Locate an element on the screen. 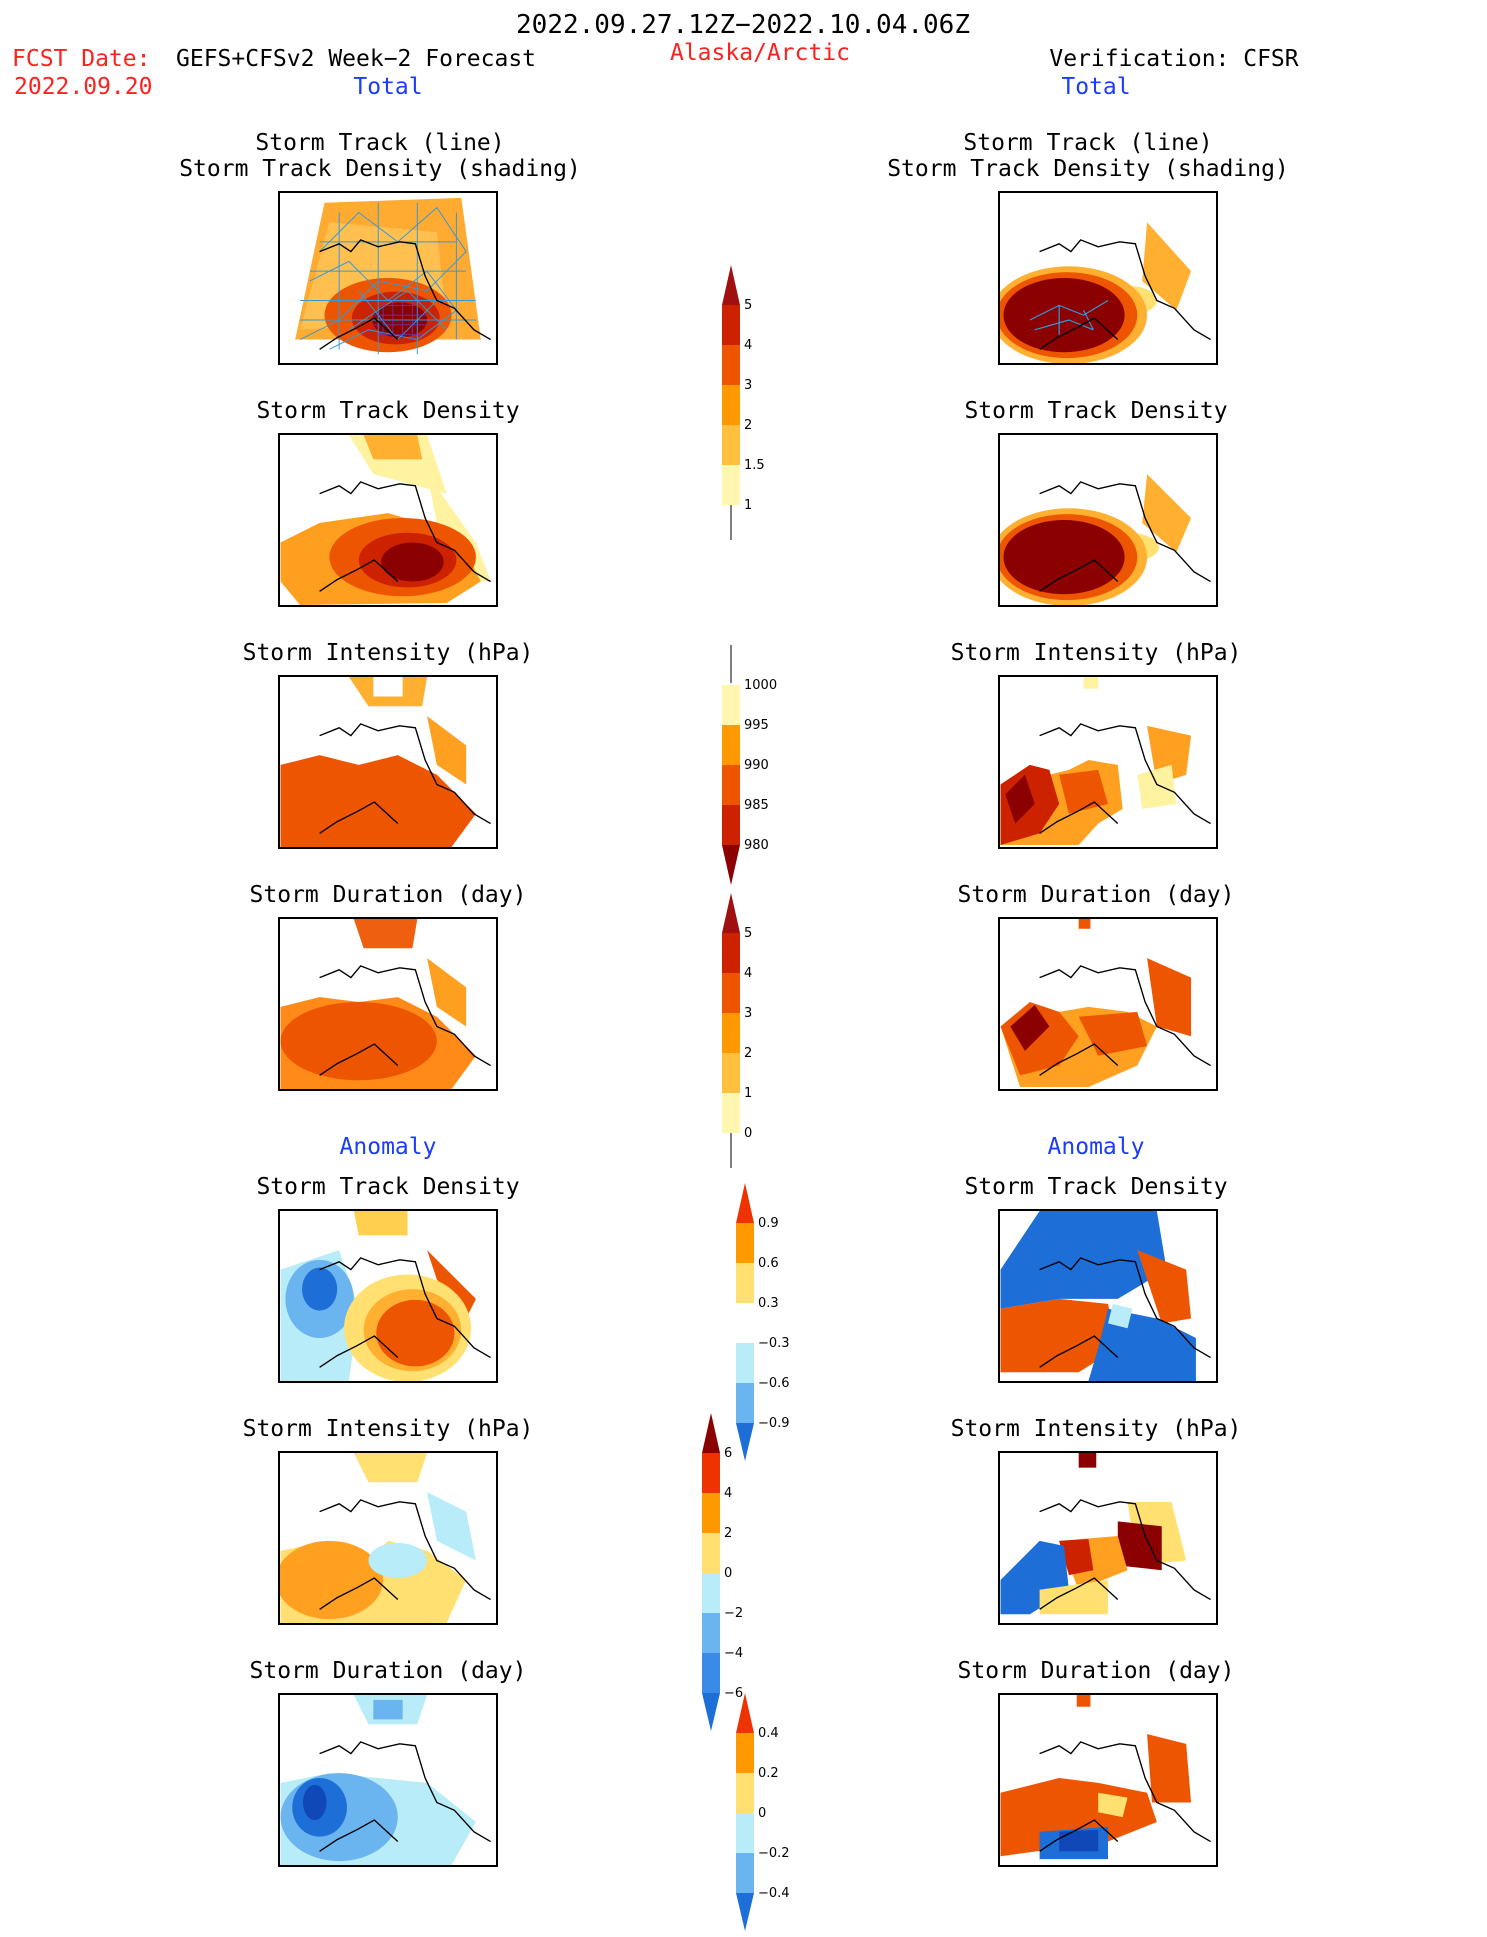 The height and width of the screenshot is (1937, 1487). cb-density-label-5: 1 is located at coordinates (748, 505).